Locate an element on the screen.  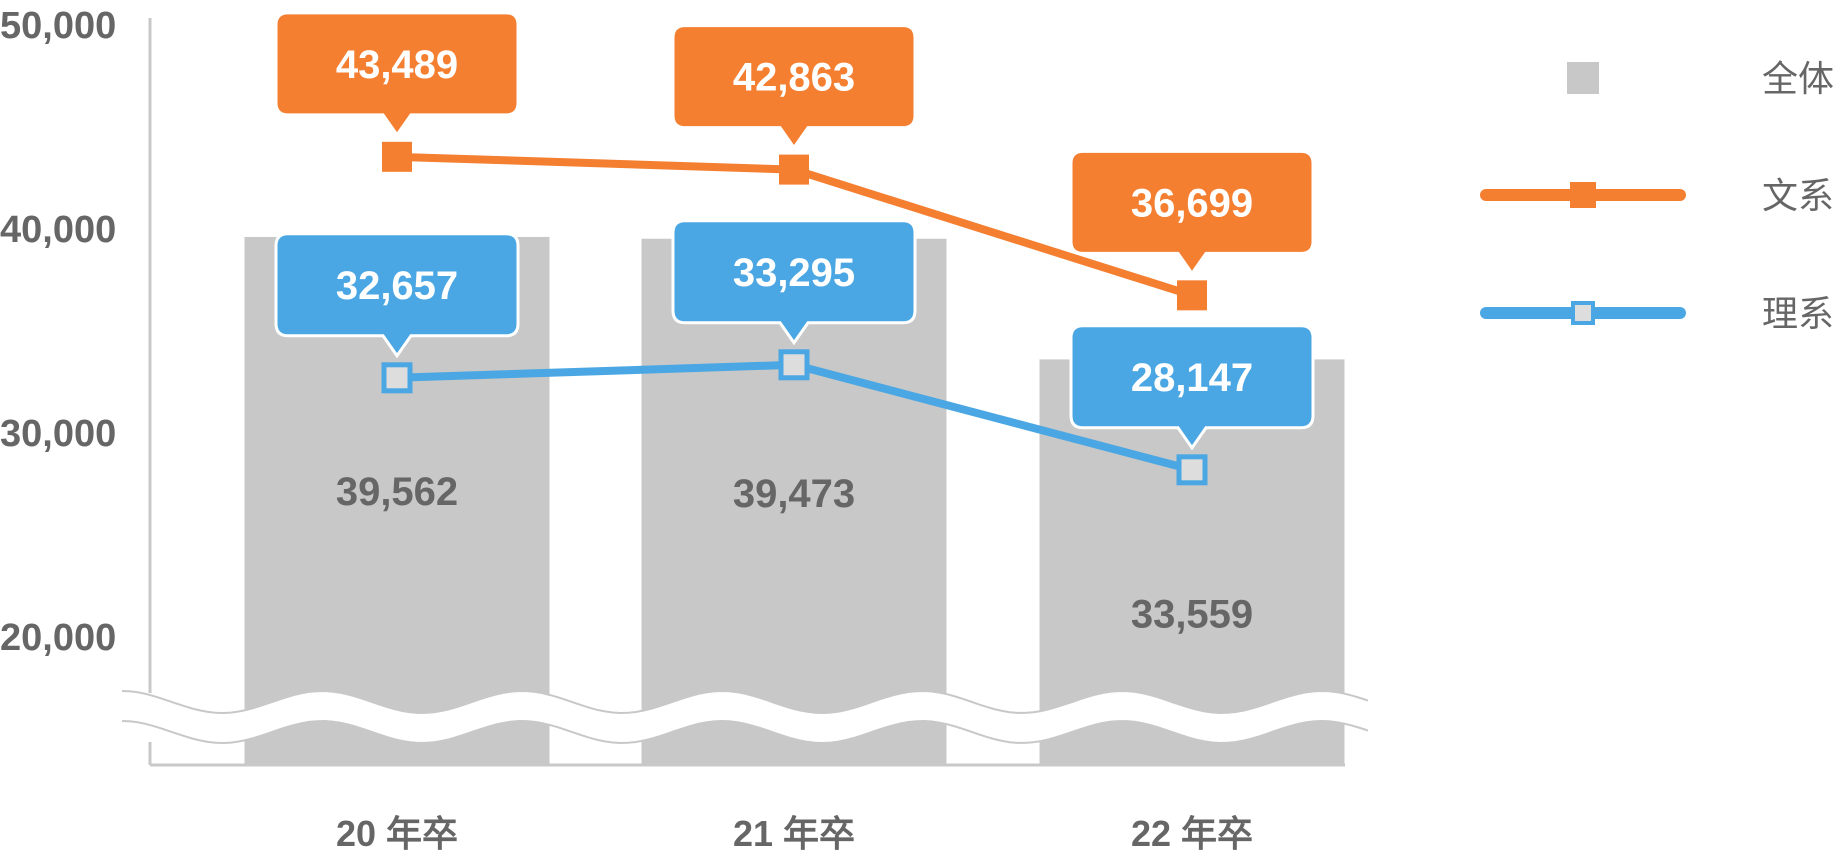
x-tick-label: 22 年卒 is located at coordinates (1192, 833).